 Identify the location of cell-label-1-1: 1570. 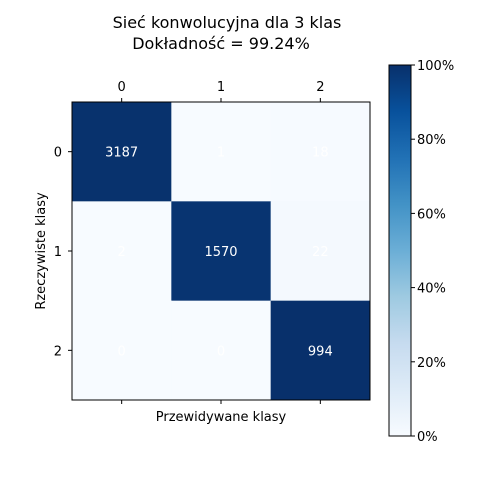
(220, 252).